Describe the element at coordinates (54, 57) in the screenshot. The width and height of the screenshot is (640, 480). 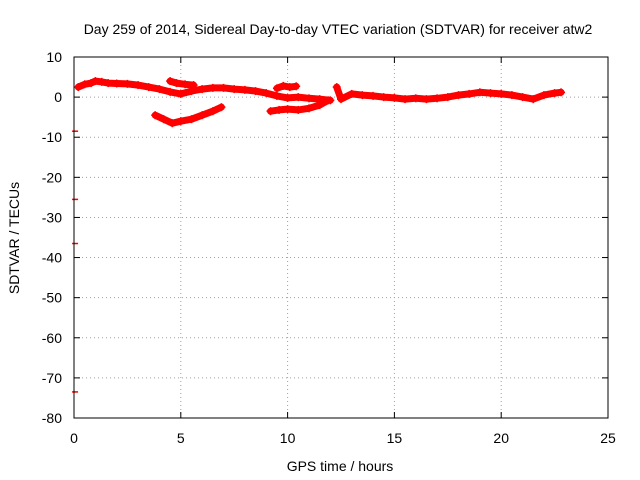
I see `y-tick-label: 10` at that location.